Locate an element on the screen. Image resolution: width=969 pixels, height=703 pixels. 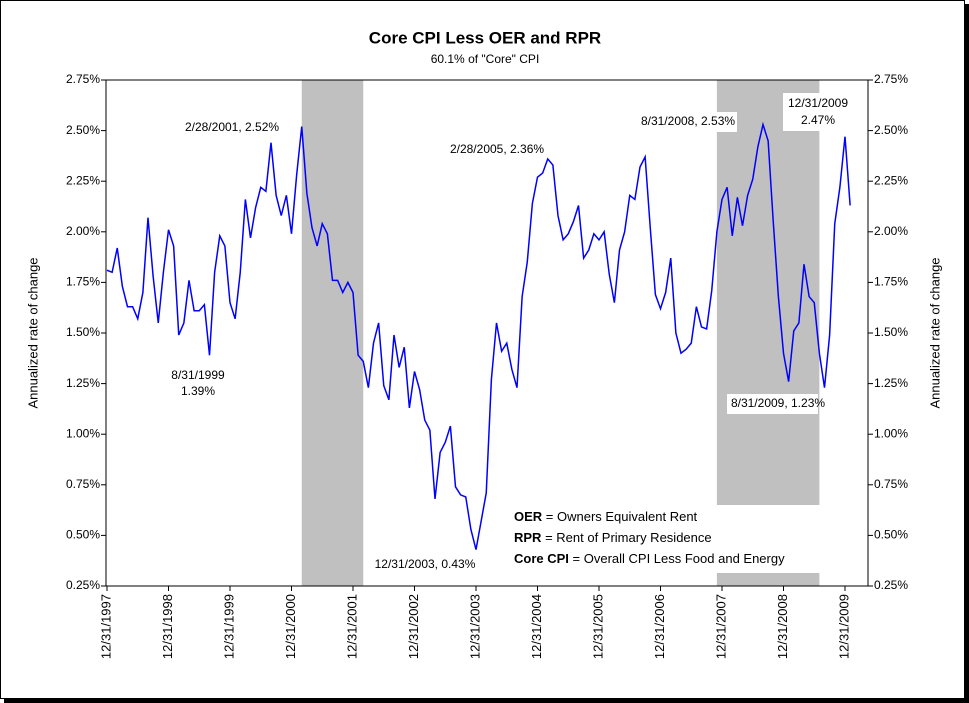
y2-tick-label: 2.25% is located at coordinates (891, 180).